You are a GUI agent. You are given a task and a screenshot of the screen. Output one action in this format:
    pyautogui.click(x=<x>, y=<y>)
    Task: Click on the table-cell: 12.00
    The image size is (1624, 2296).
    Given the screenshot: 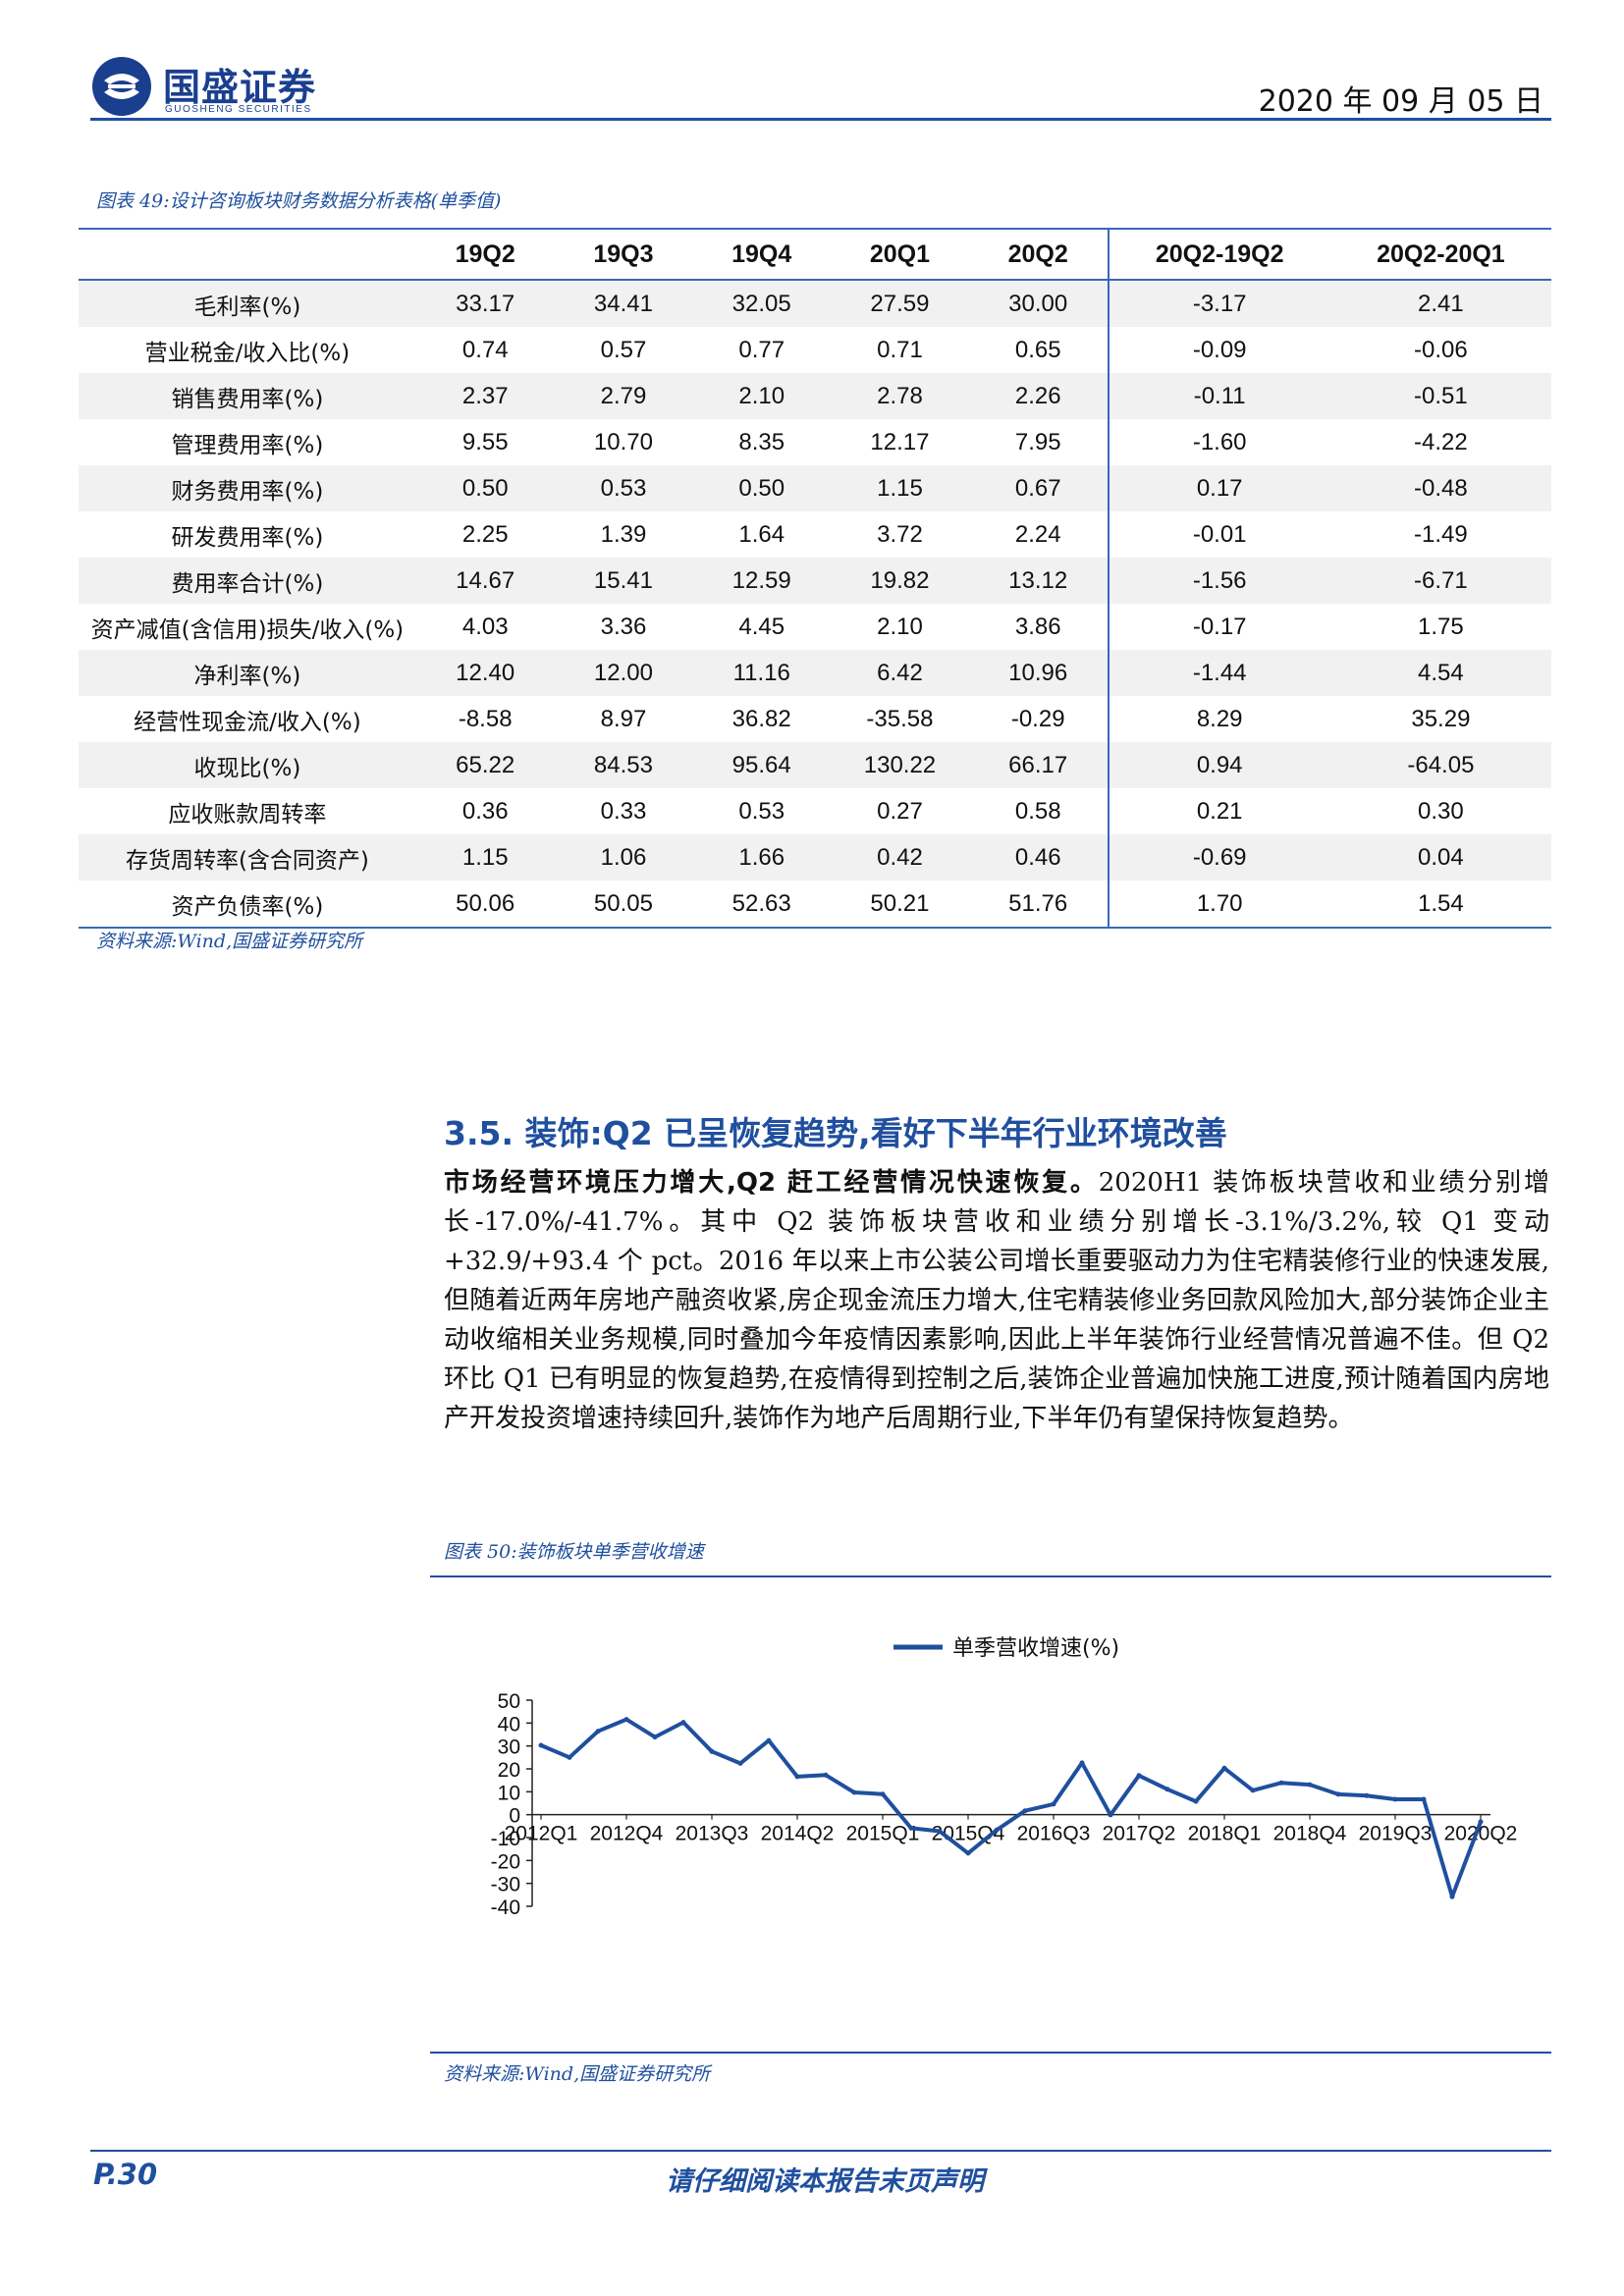 What is the action you would take?
    pyautogui.click(x=623, y=673)
    